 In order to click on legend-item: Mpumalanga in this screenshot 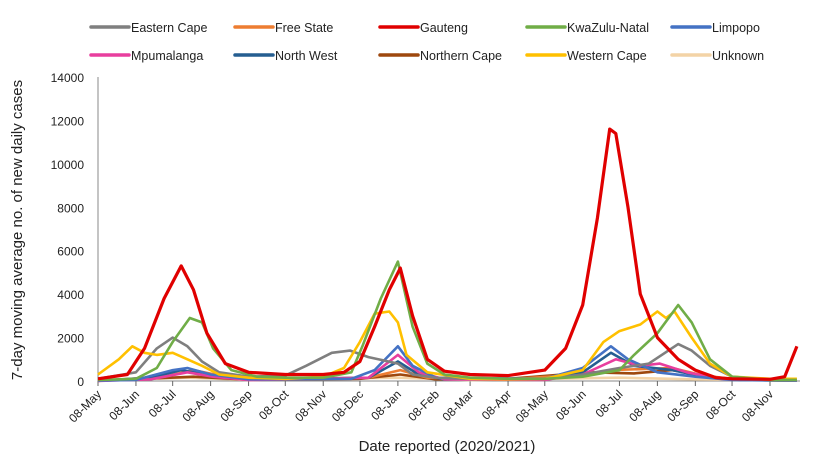, I will do `click(146, 56)`.